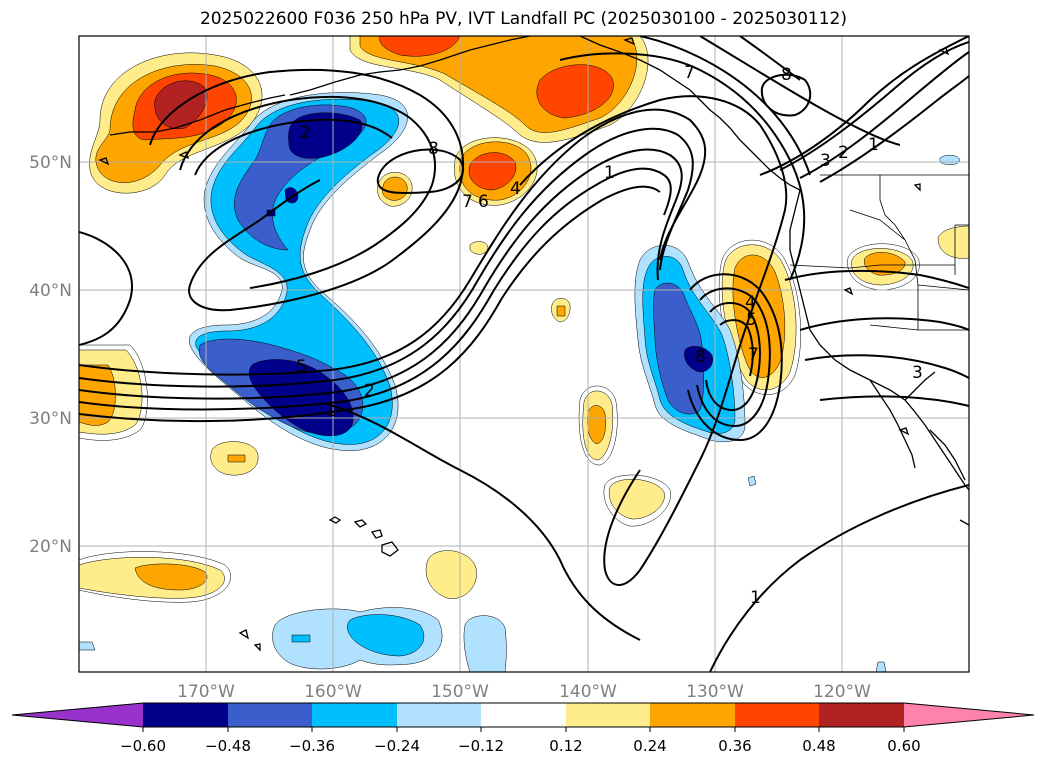 The width and height of the screenshot is (1047, 765). I want to click on colorbar-right-extension, so click(969, 715).